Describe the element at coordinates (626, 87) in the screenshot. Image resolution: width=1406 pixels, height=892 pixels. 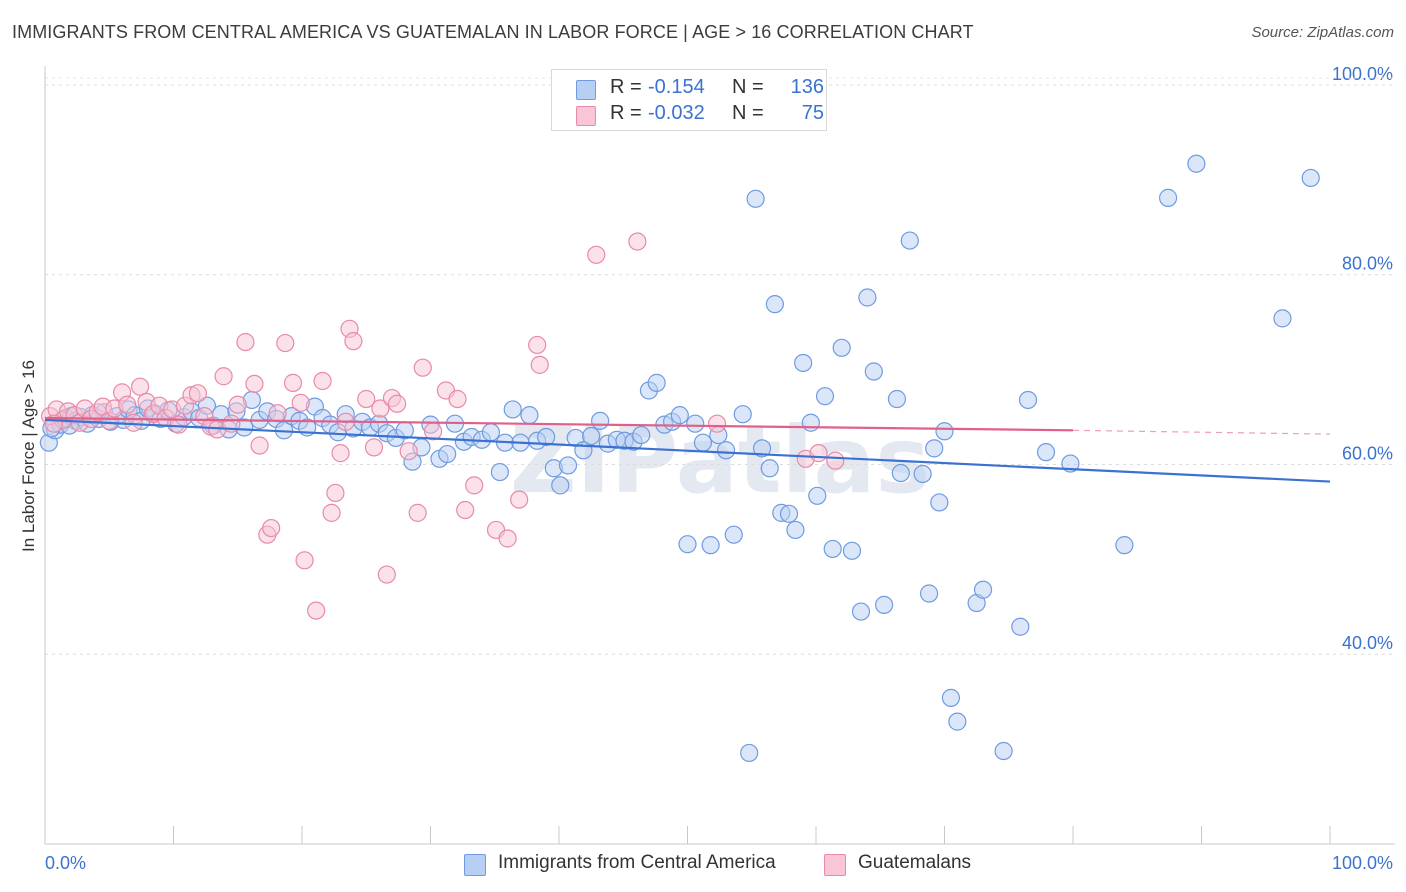
I see `legend-r-label: R =` at that location.